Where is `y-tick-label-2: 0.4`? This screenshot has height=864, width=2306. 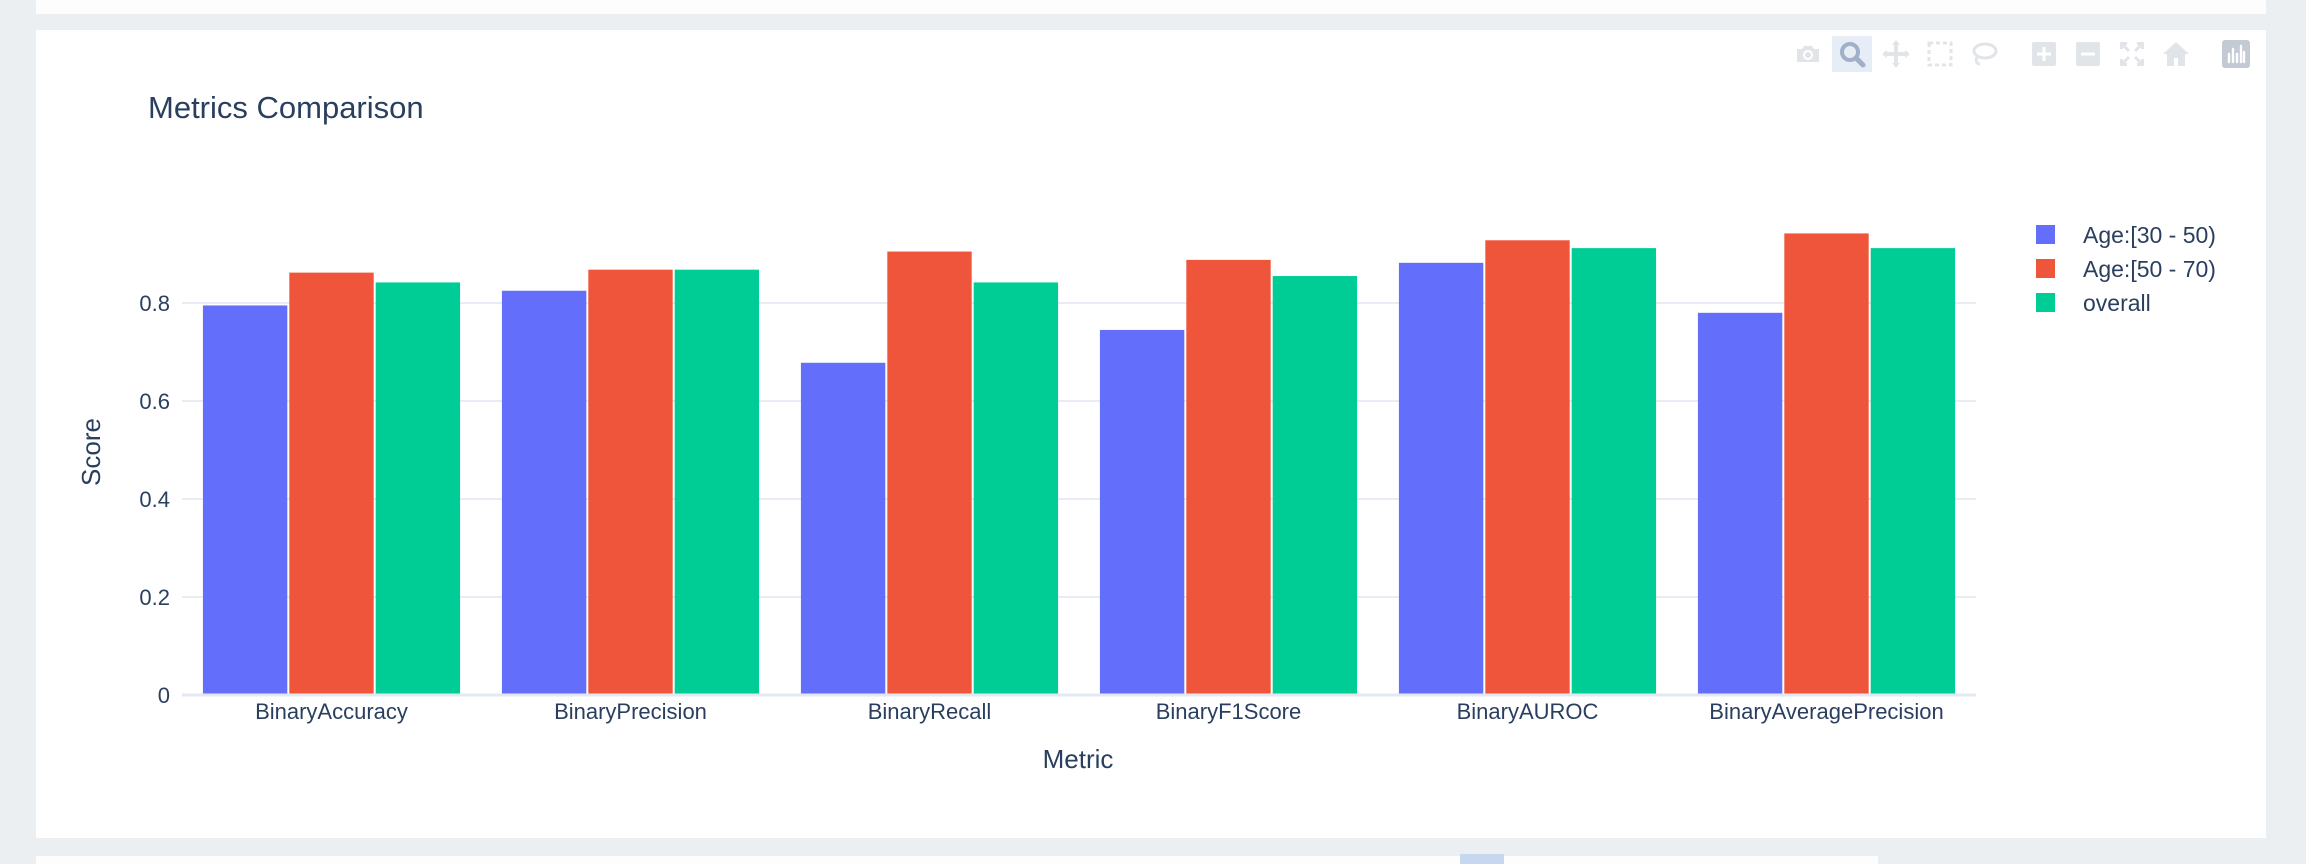
y-tick-label-2: 0.4 is located at coordinates (154, 499).